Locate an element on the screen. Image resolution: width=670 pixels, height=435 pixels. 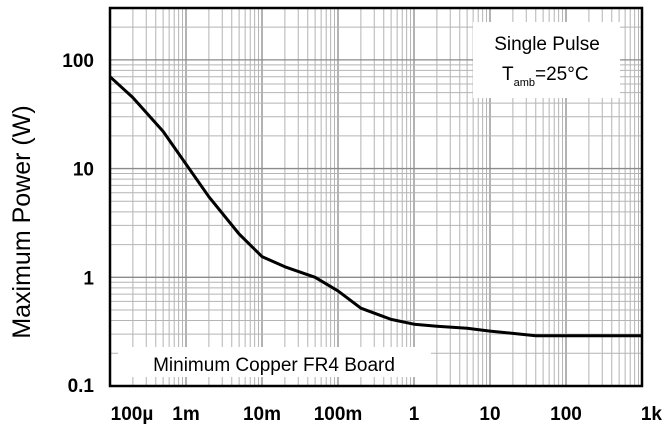
x-tick-label: 1m is located at coordinates (185, 414).